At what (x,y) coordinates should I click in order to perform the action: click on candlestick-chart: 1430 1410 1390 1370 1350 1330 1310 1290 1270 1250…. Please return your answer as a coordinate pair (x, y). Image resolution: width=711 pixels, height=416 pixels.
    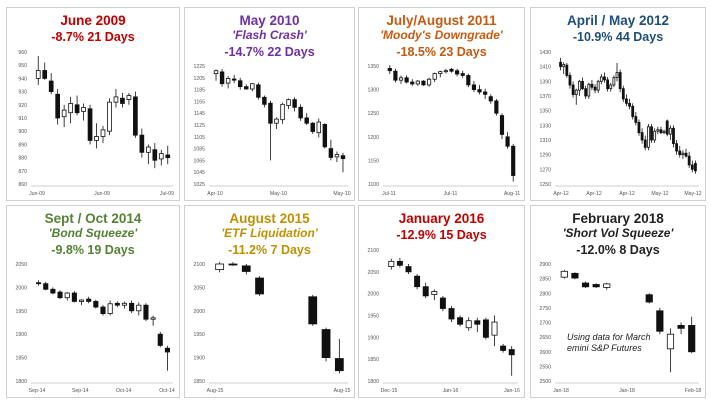
    Looking at the image, I should click on (620, 123).